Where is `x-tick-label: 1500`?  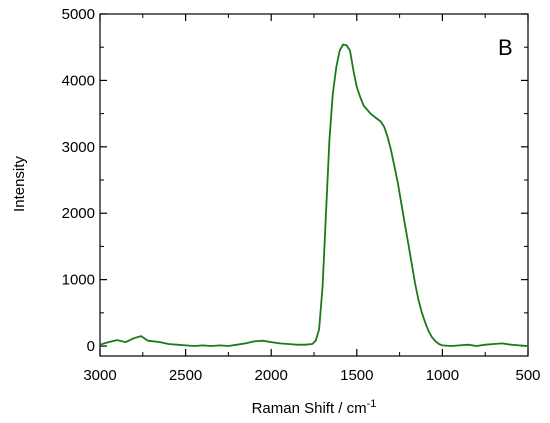
x-tick-label: 1500 is located at coordinates (356, 375).